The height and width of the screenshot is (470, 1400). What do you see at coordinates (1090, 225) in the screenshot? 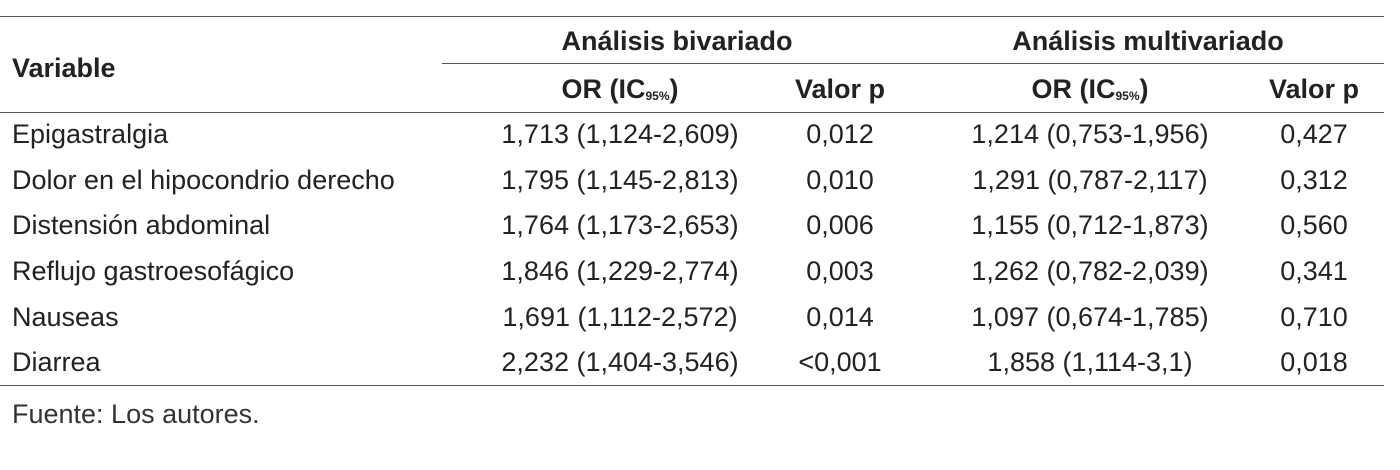
I see `table-cell-or-multivariate: 1,155 (0,712-1,873)` at bounding box center [1090, 225].